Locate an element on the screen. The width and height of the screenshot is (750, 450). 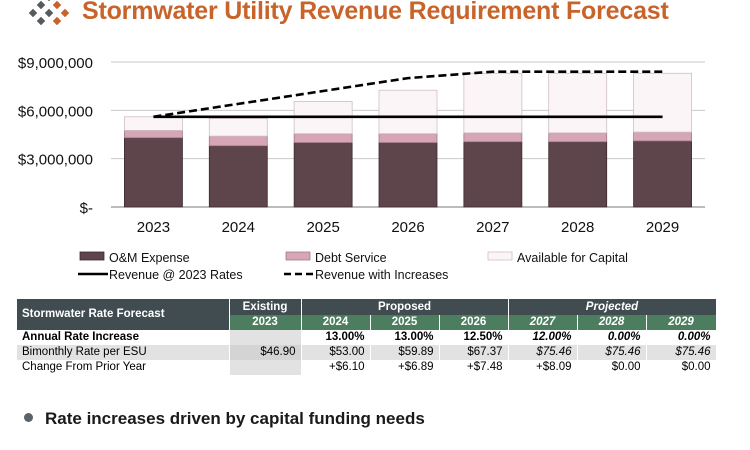
year-header: 2028 is located at coordinates (612, 322).